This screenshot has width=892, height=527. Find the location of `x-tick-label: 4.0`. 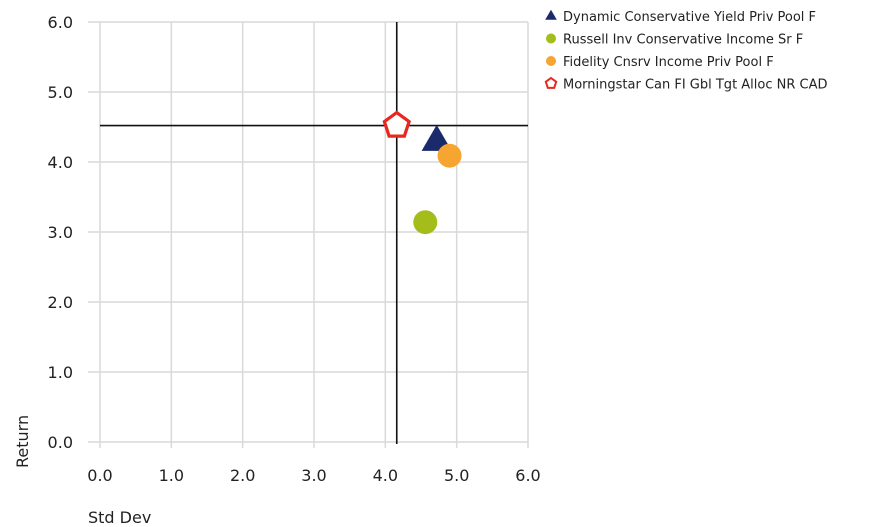

x-tick-label: 4.0 is located at coordinates (385, 475).